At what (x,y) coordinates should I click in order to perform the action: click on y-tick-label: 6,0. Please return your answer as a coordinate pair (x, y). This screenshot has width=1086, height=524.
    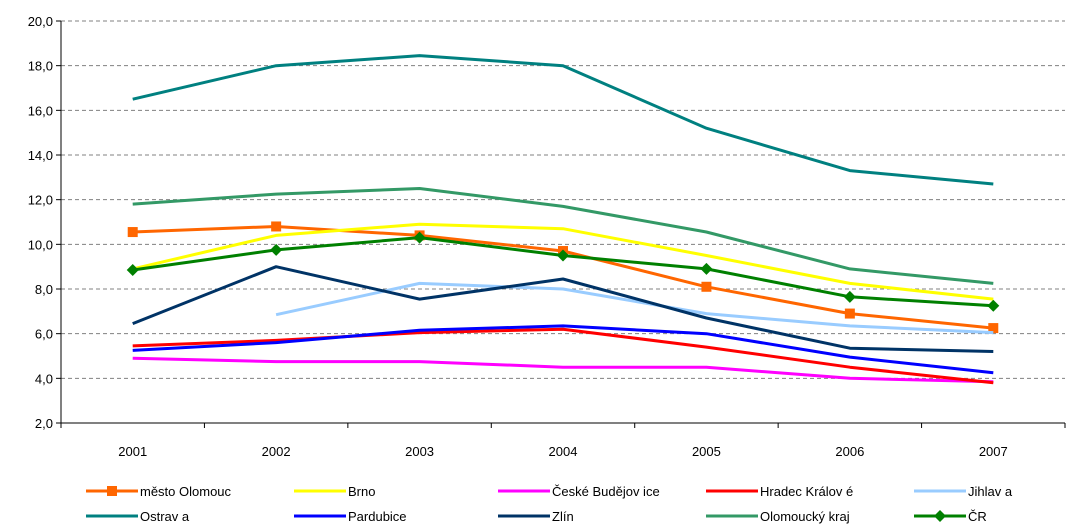
    Looking at the image, I should click on (44, 334).